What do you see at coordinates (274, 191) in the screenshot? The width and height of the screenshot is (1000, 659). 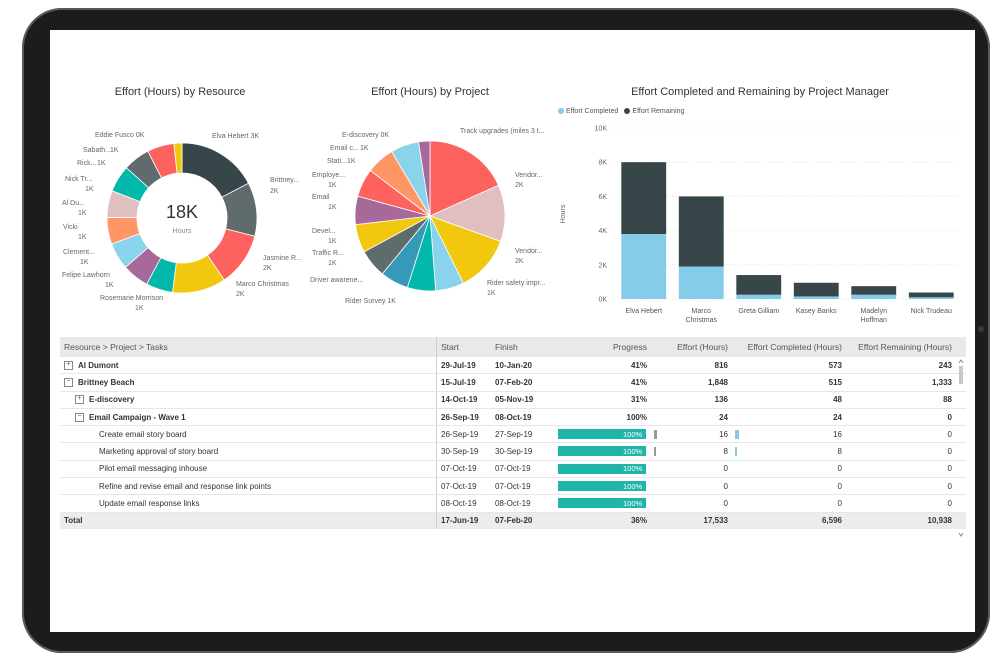 I see `donut-label: 2K` at bounding box center [274, 191].